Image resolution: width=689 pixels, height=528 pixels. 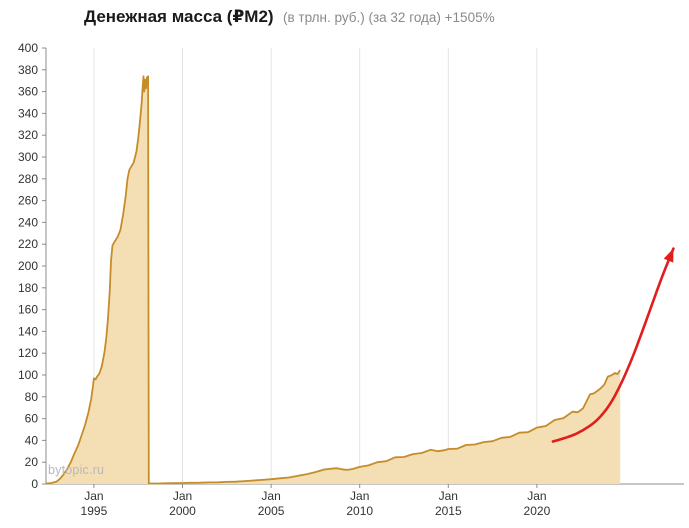 I want to click on y-tick-label: 340, so click(x=28, y=113).